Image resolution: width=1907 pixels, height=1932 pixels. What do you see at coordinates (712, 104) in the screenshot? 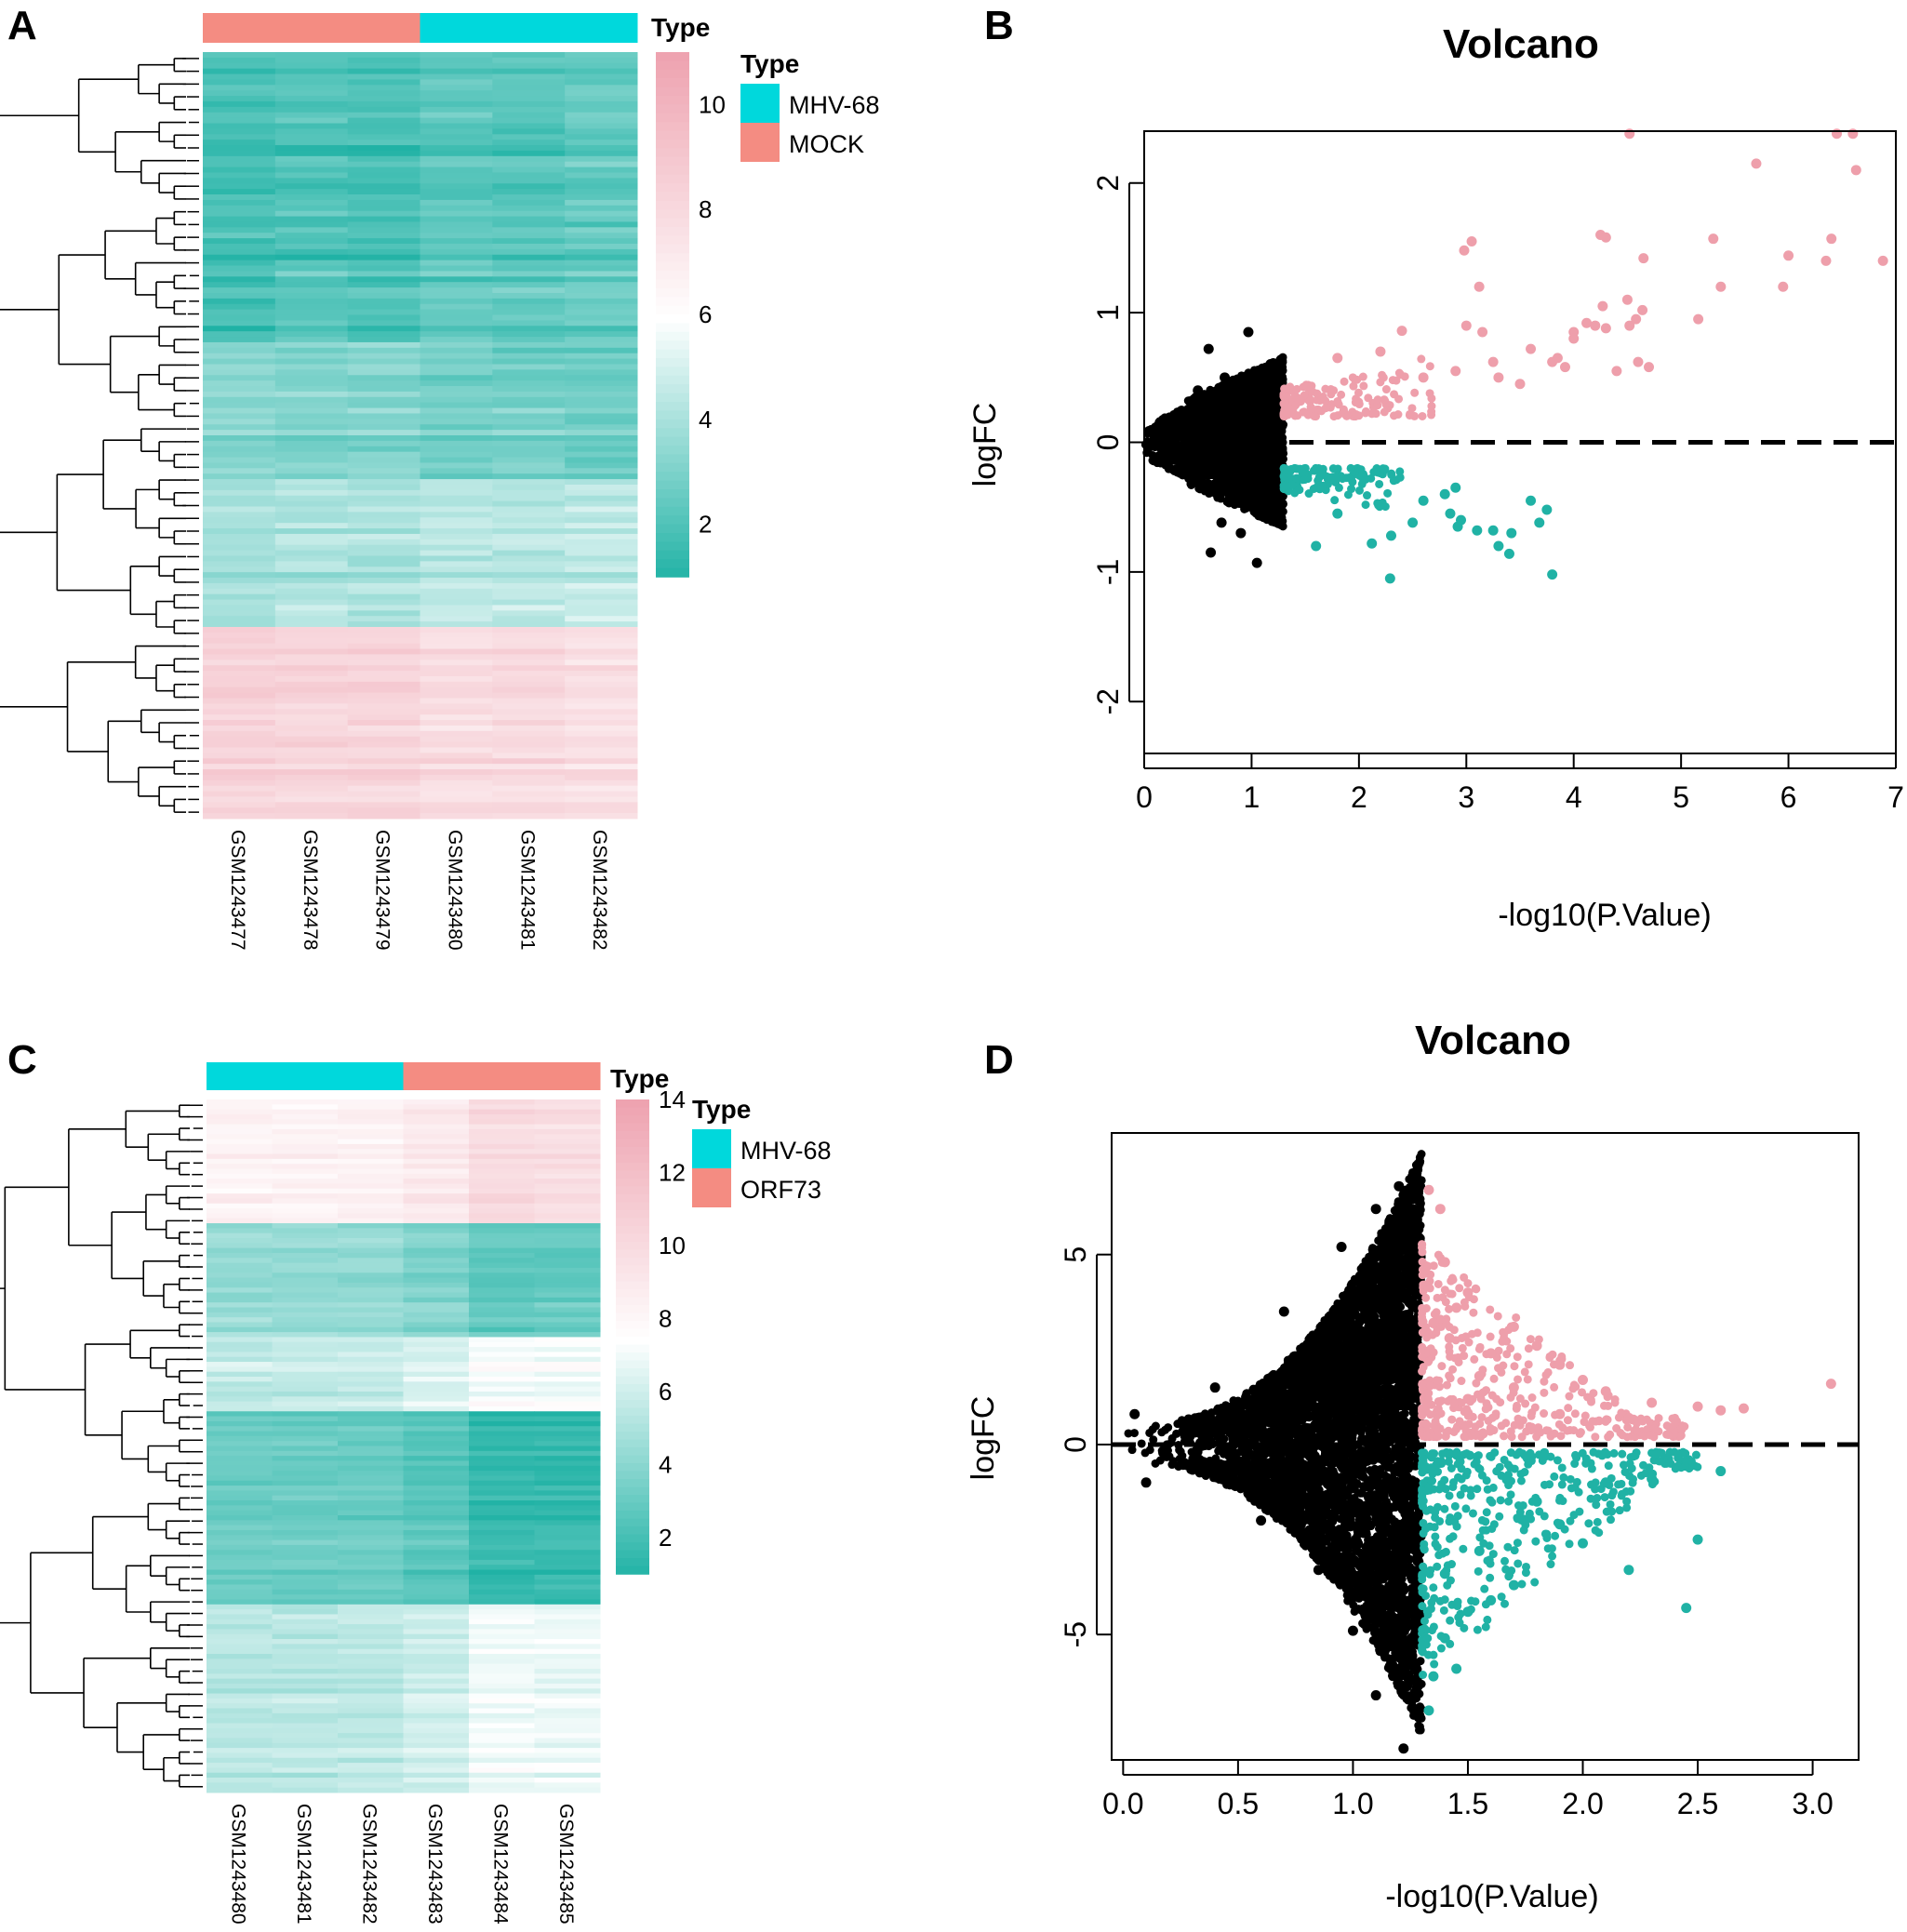
I see `colorbar-tick-label: 10` at bounding box center [712, 104].